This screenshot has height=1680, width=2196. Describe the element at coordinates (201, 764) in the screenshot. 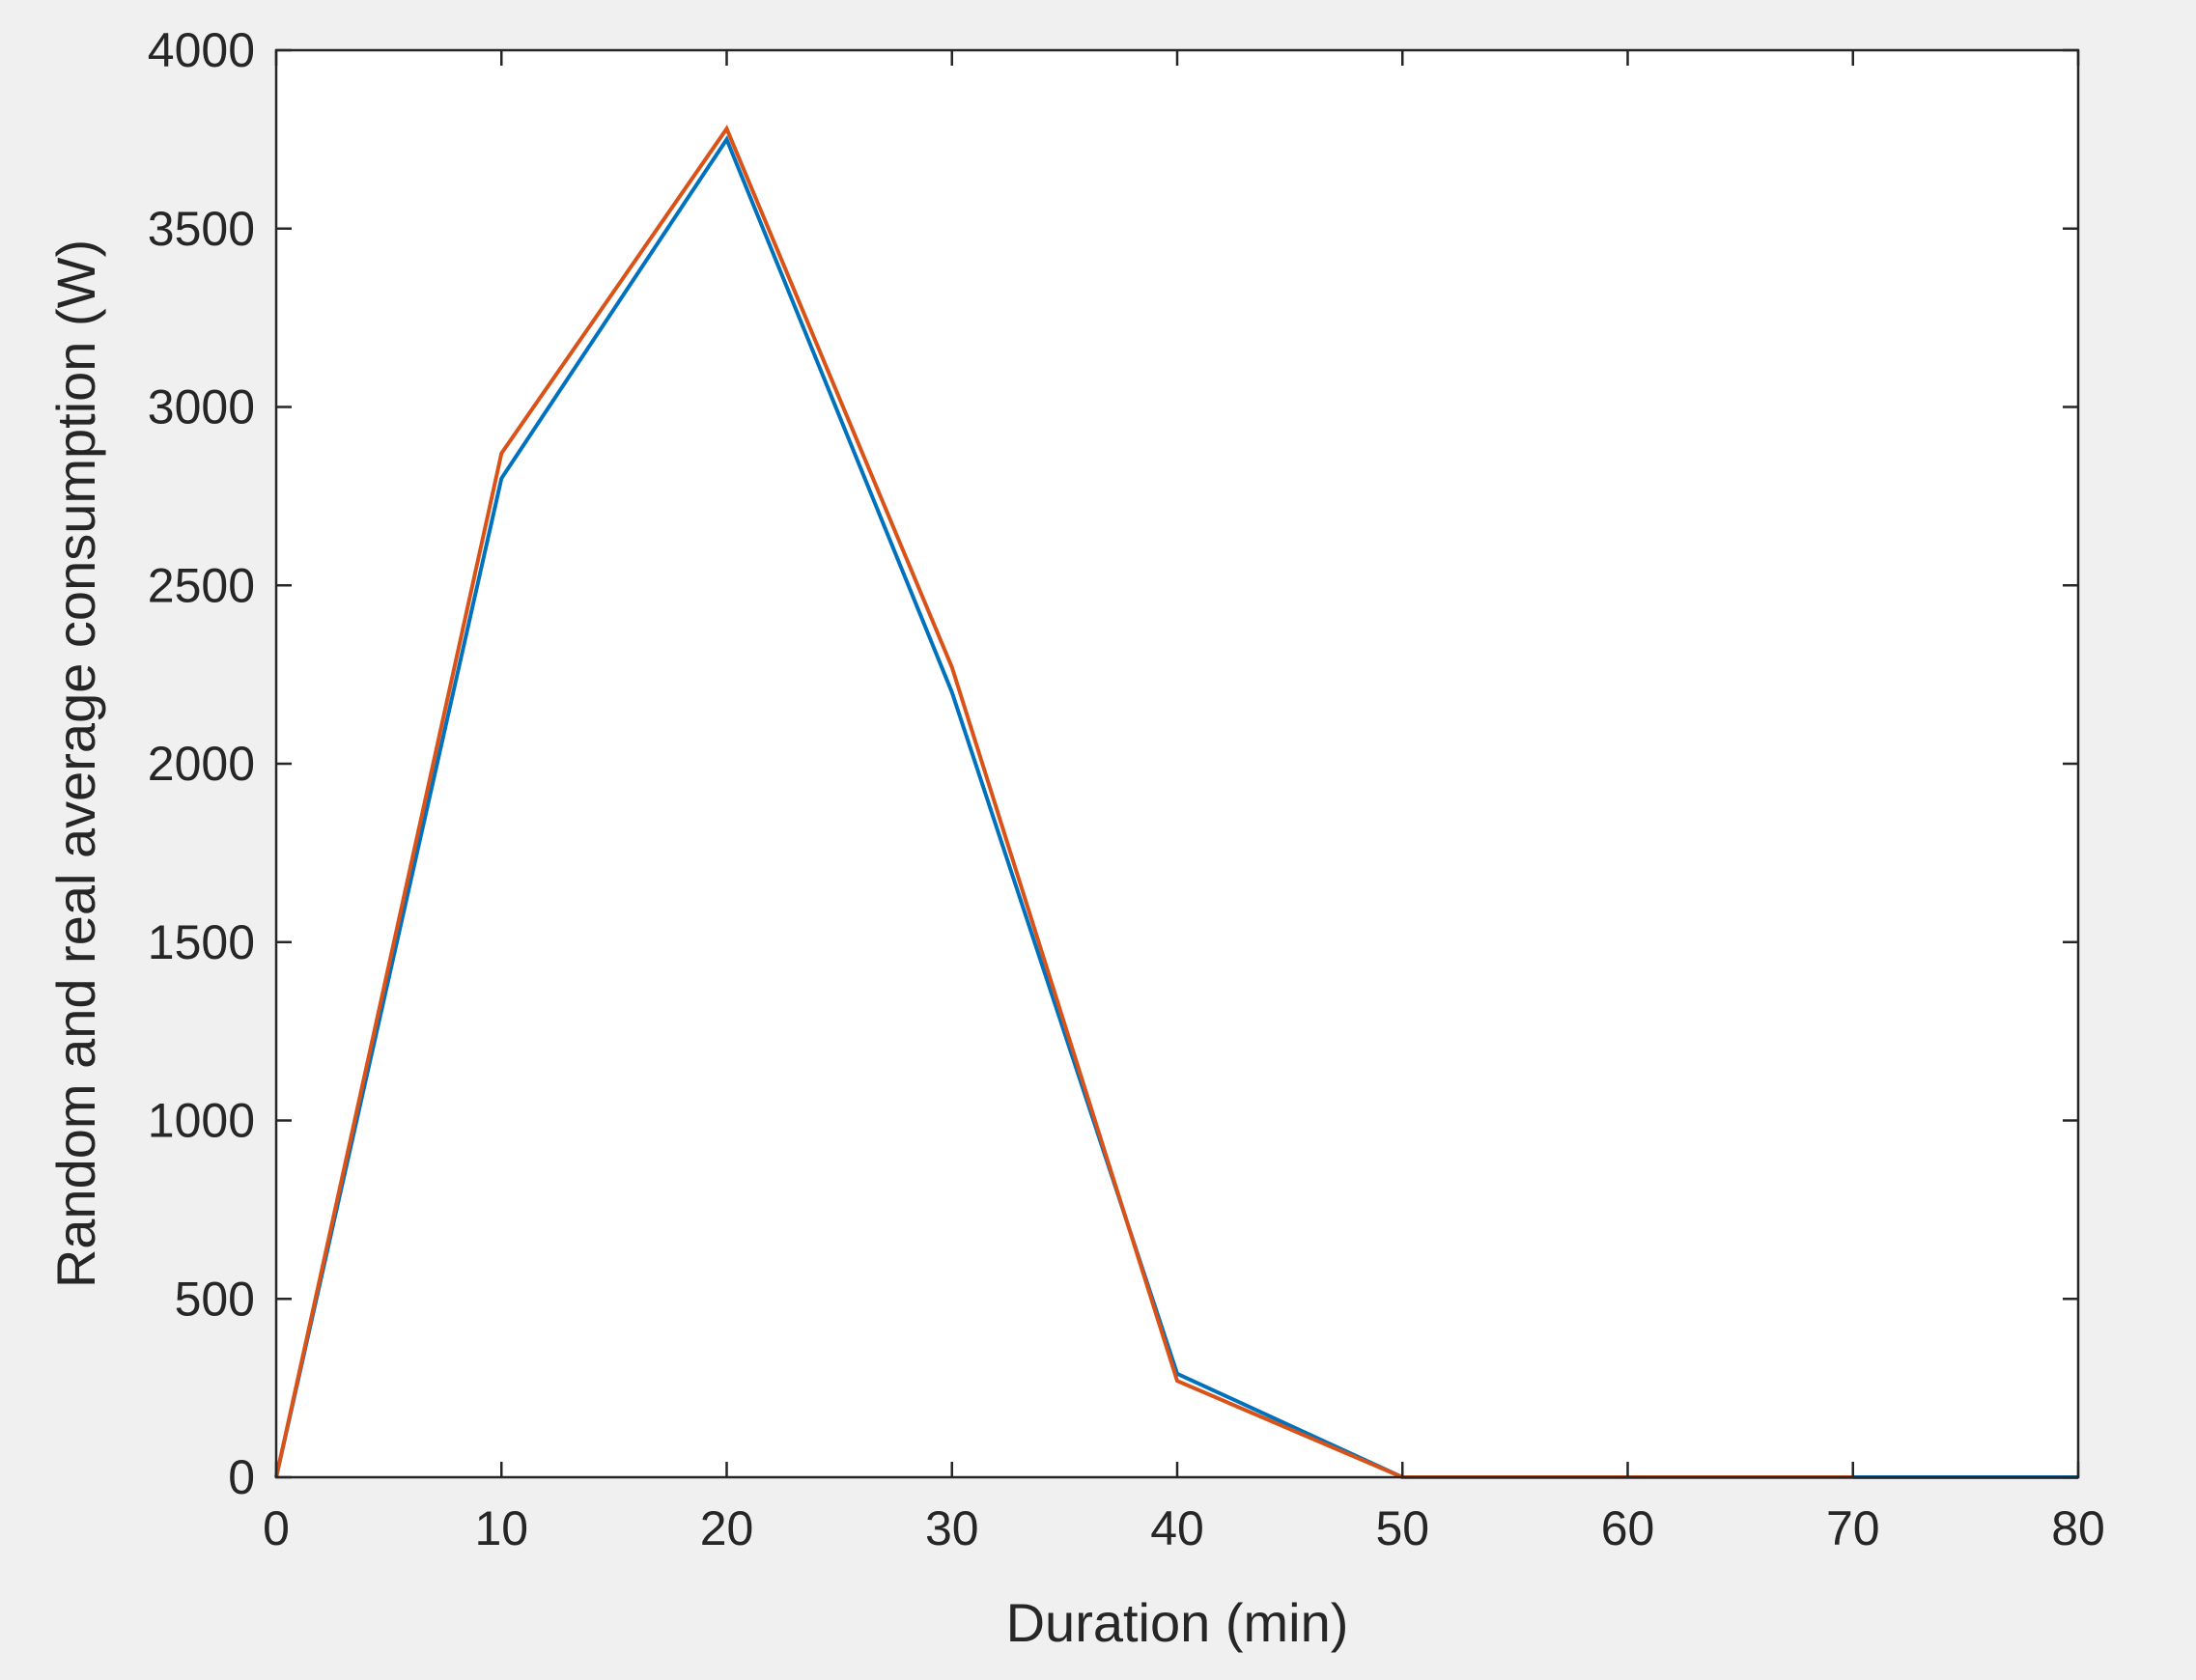

I see `y-tick-label: 2000` at that location.